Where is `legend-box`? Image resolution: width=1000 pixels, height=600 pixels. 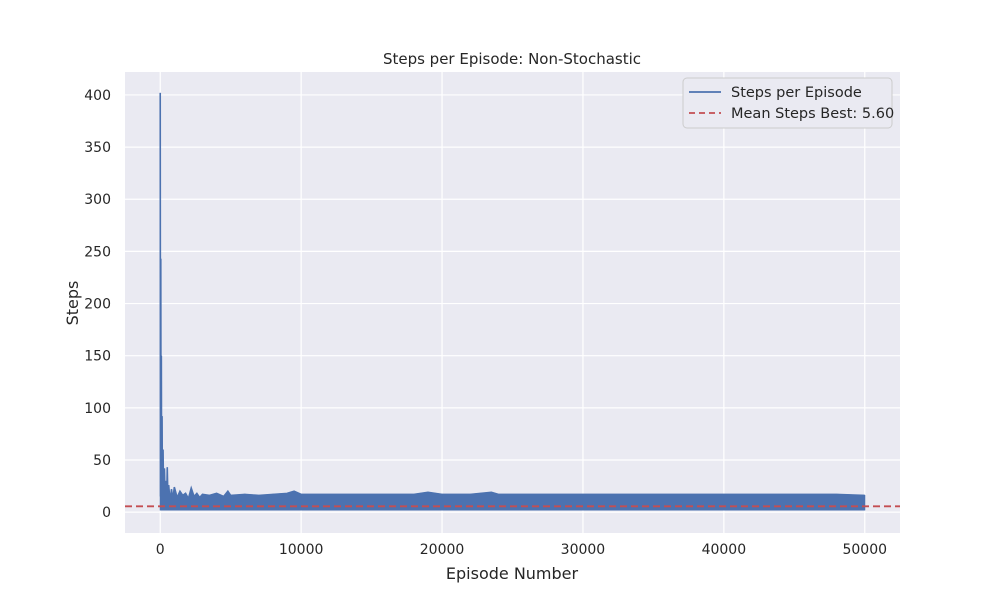 legend-box is located at coordinates (787, 103).